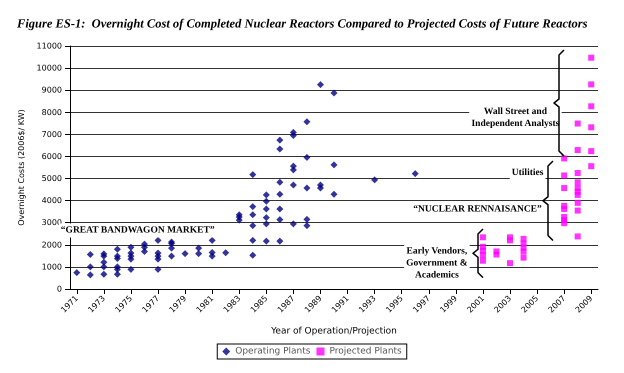 This screenshot has height=373, width=624. I want to click on y-tick-label: 6000, so click(52, 156).